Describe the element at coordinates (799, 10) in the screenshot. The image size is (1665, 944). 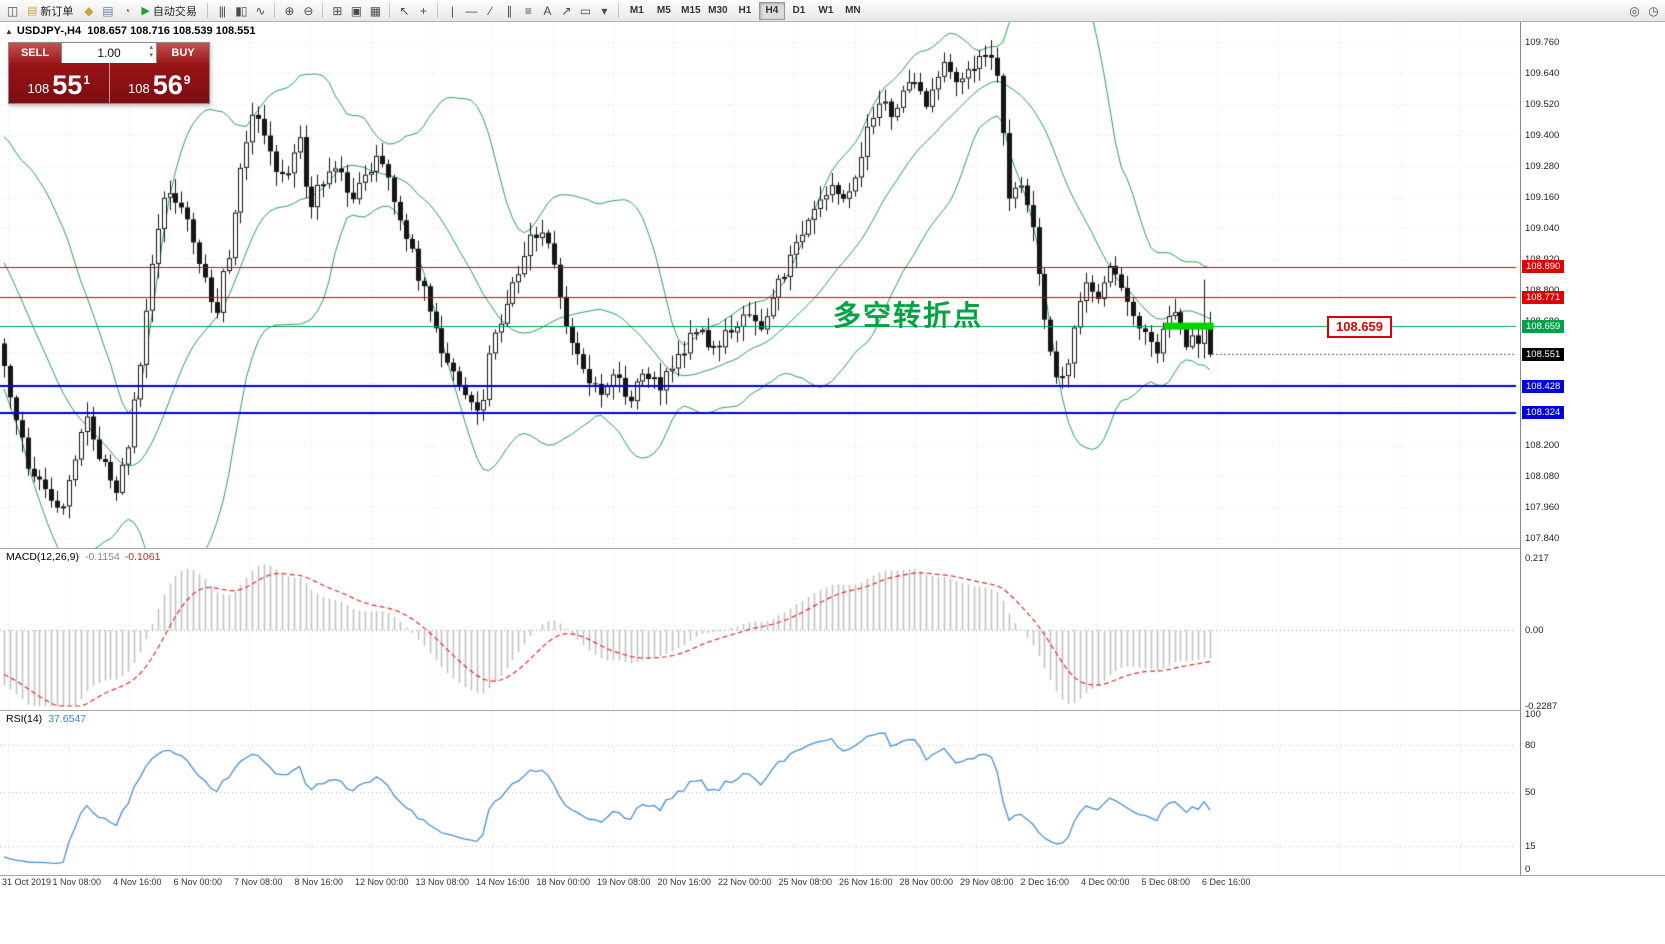
I see `timeframe-button-D1: D1` at that location.